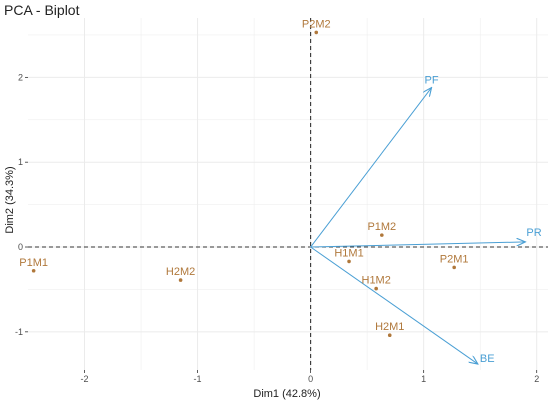  What do you see at coordinates (20, 247) in the screenshot?
I see `y-tick-label: 0` at bounding box center [20, 247].